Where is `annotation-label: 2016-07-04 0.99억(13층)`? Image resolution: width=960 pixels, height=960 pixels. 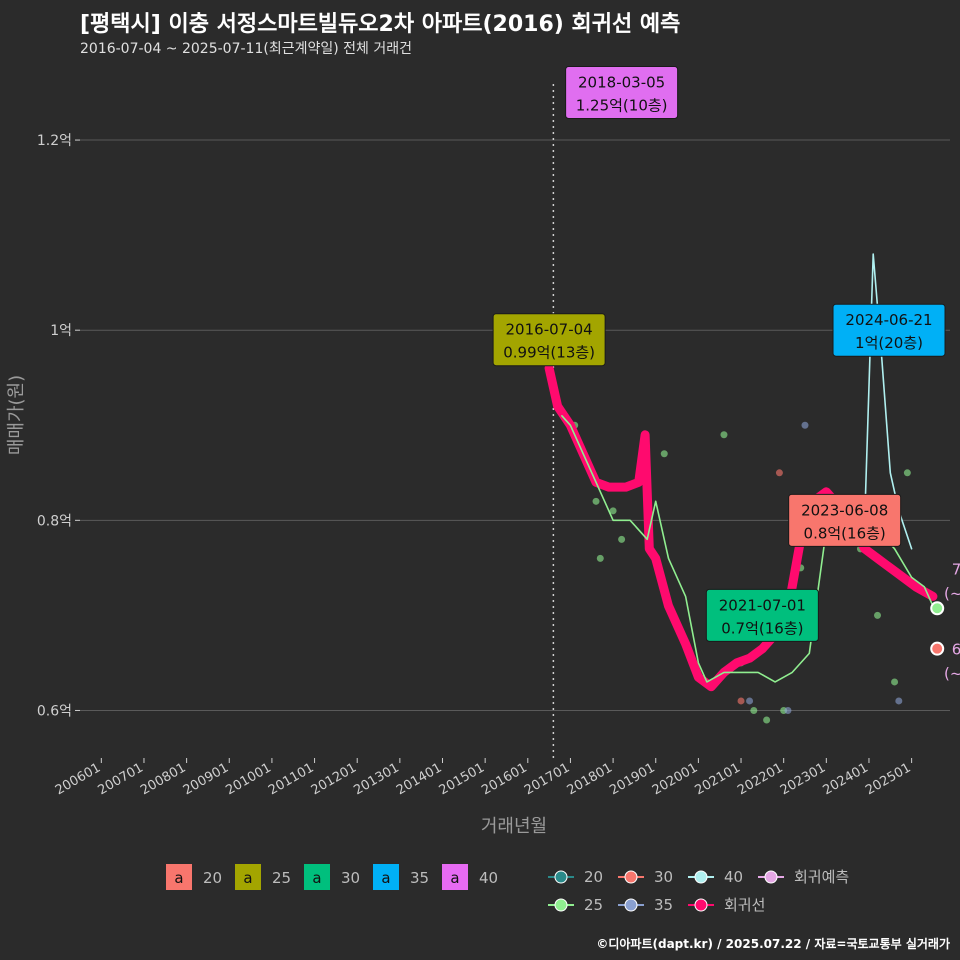
annotation-label: 2016-07-04 0.99억(13층) is located at coordinates (549, 340).